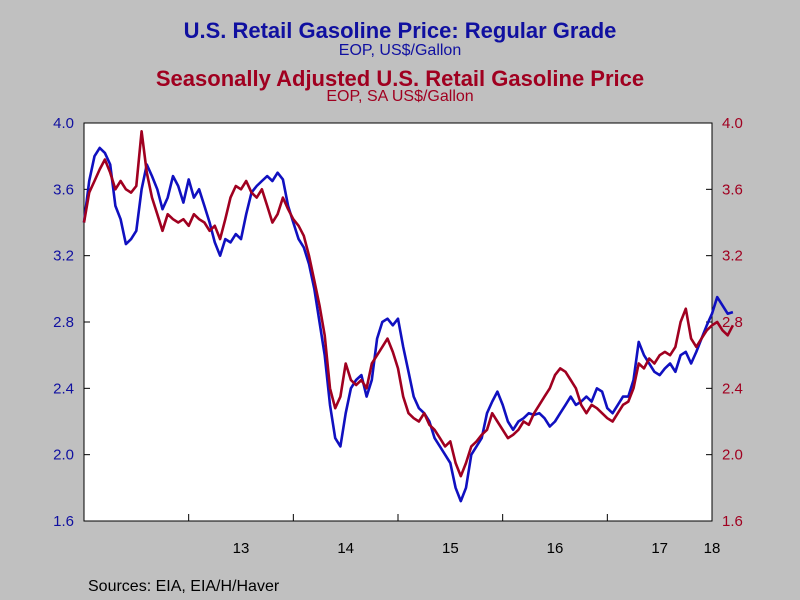  Describe the element at coordinates (659, 548) in the screenshot. I see `x-tick-label: 17` at that location.